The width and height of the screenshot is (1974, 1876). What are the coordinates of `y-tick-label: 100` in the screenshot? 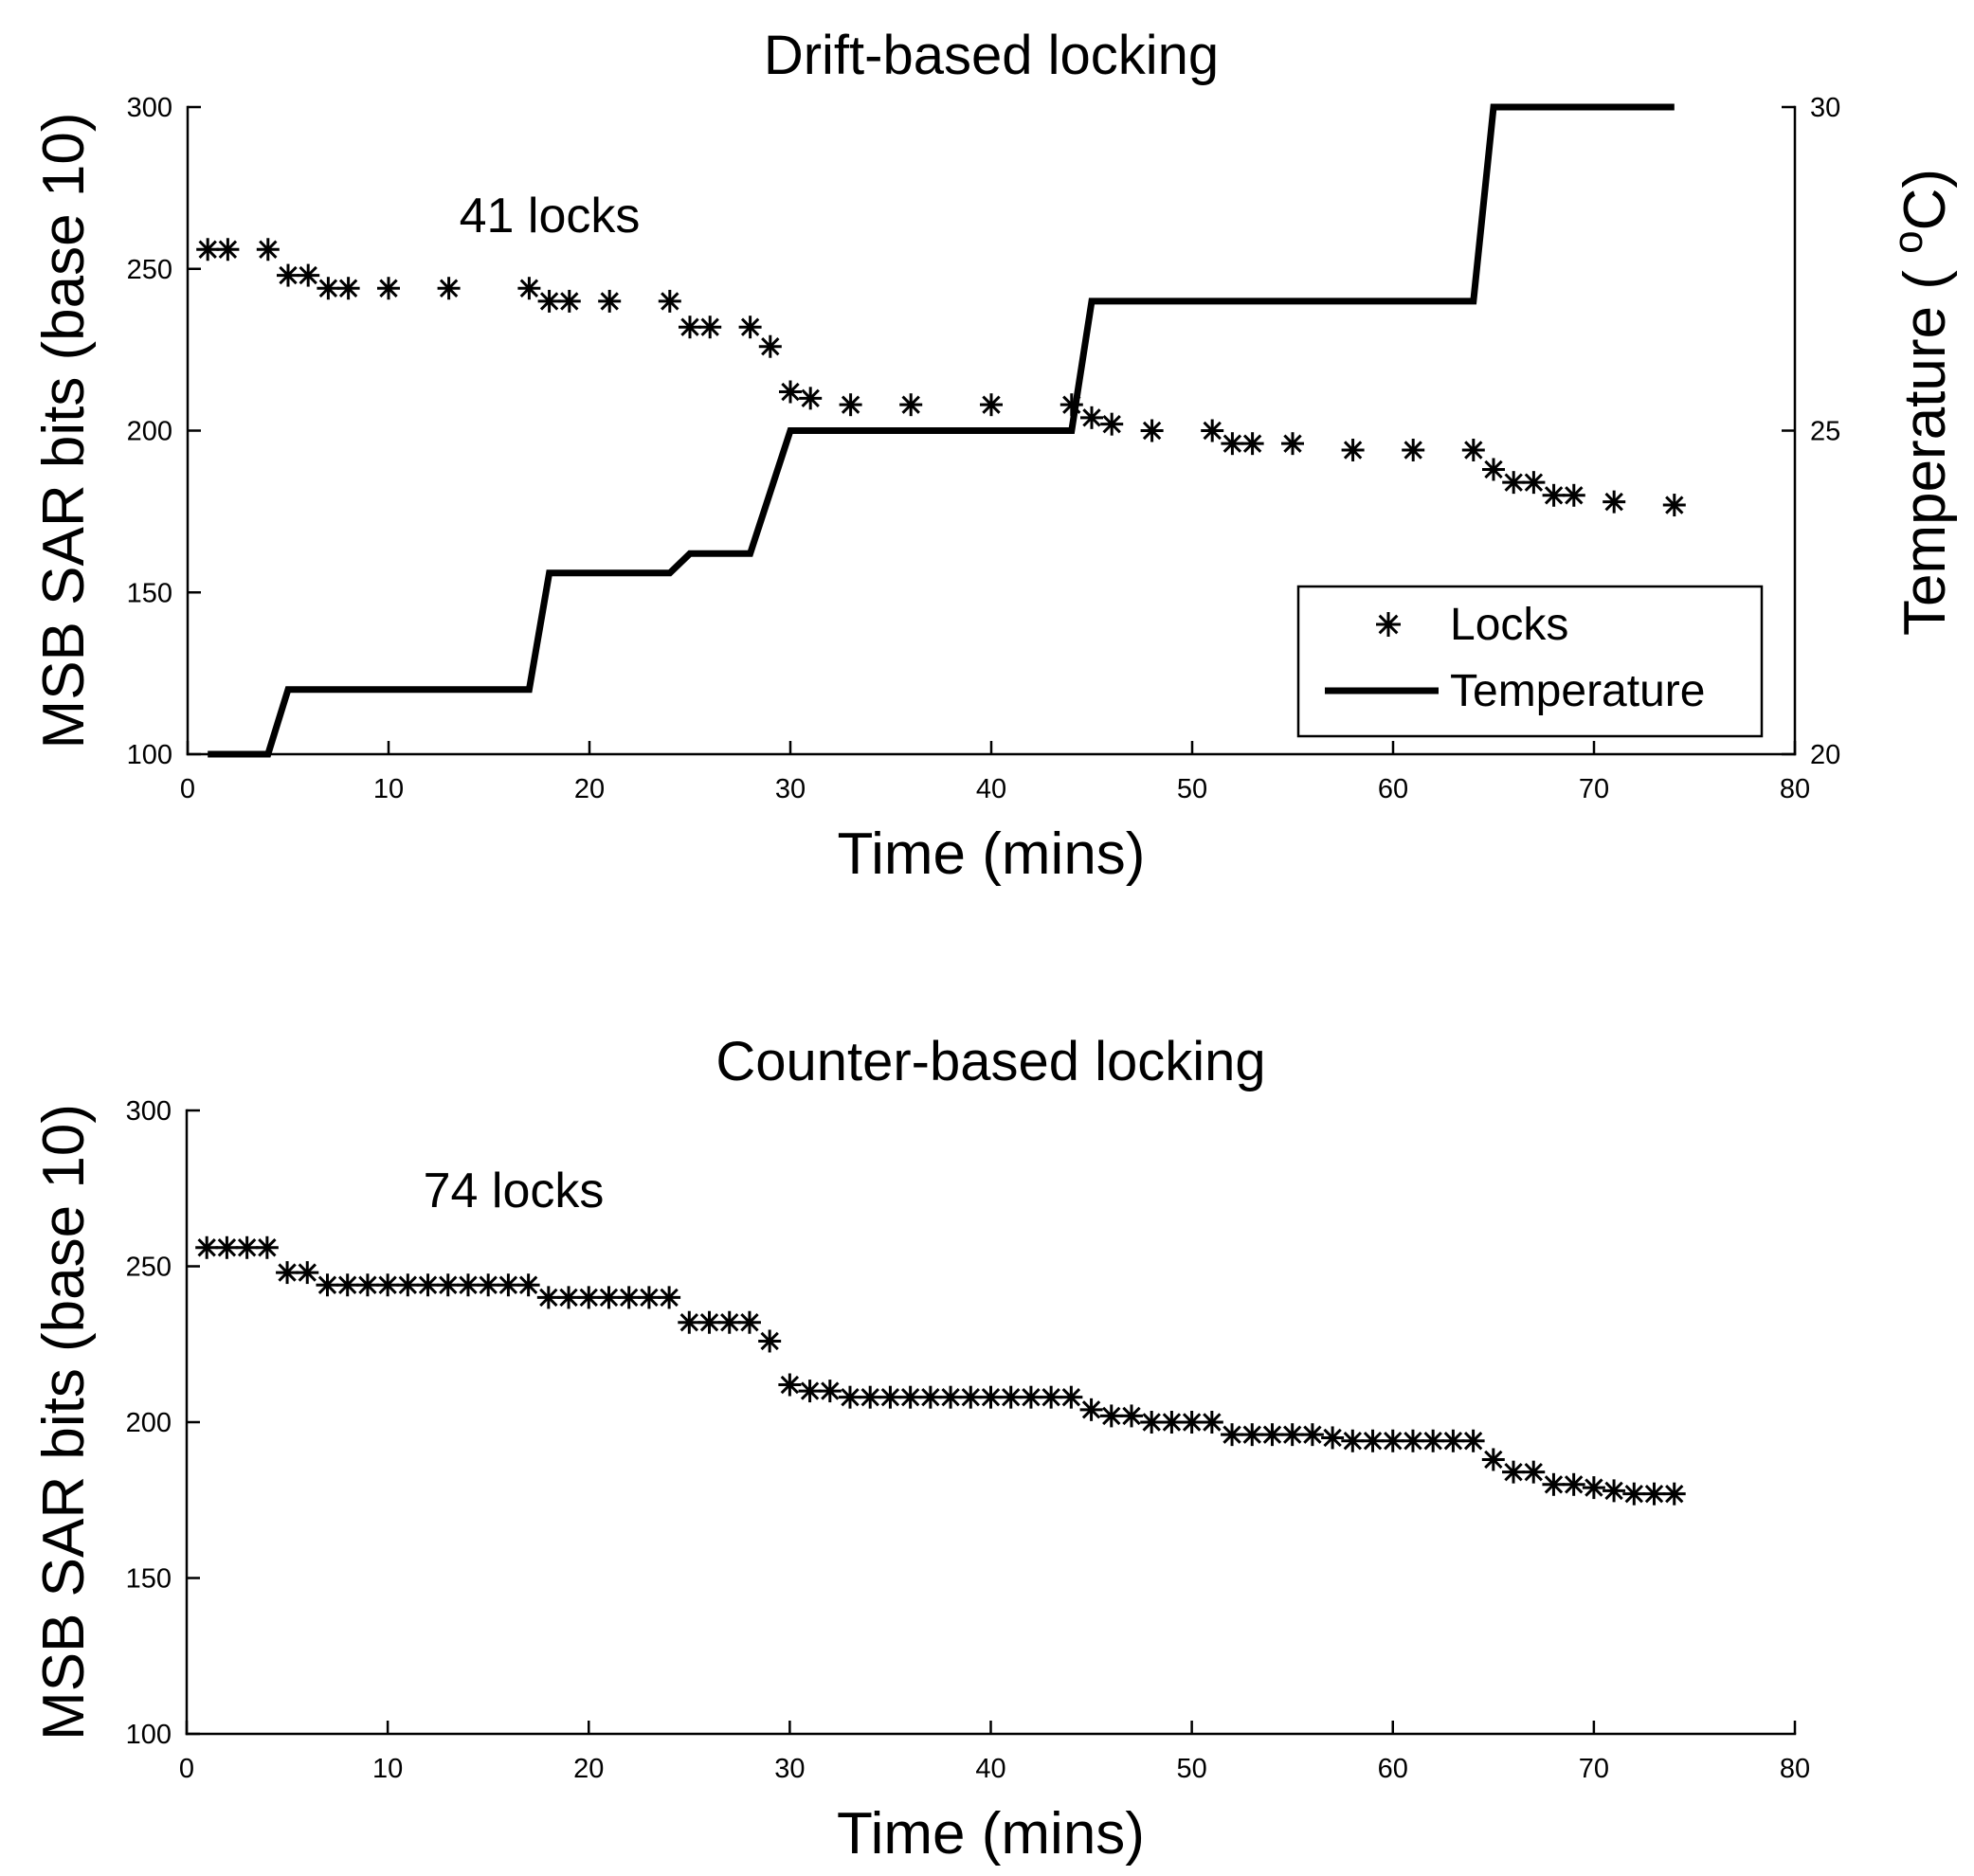 It's located at (149, 1735).